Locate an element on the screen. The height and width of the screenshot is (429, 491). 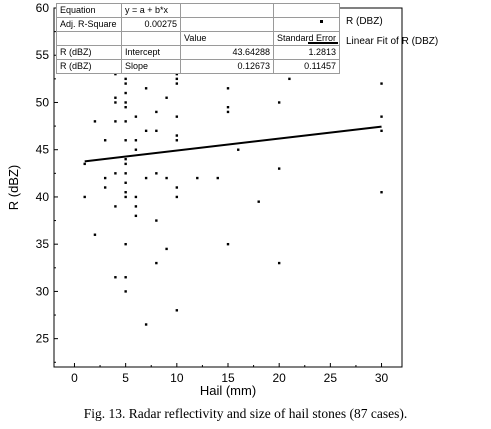
x-axis-label: Hail (mm) is located at coordinates (228, 390).